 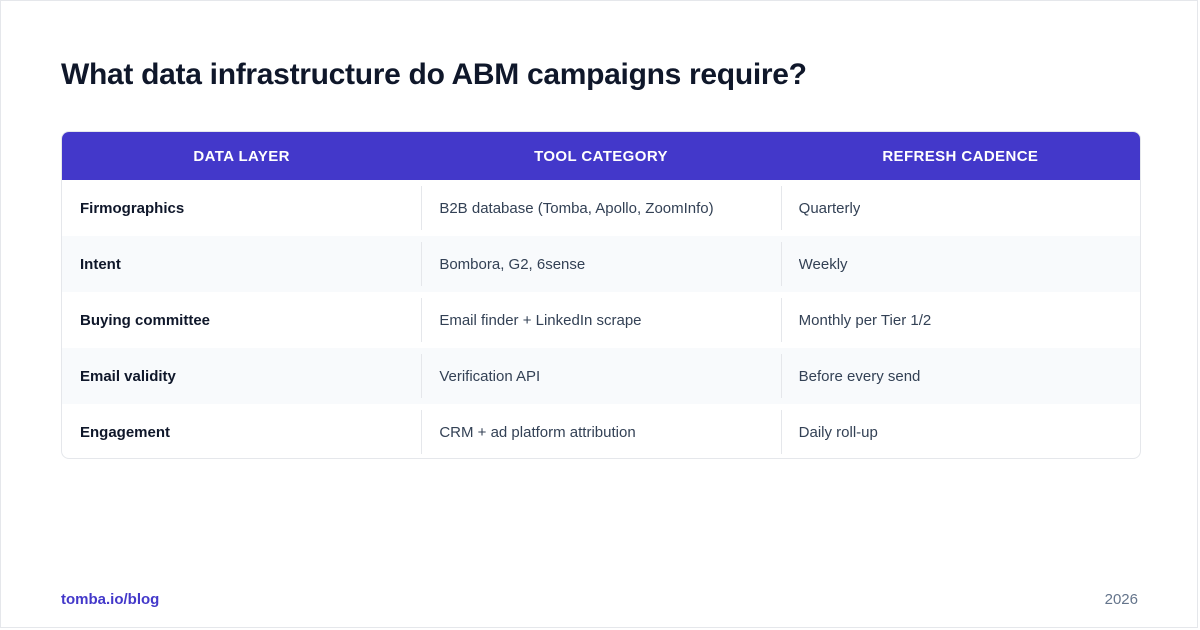 What do you see at coordinates (132, 208) in the screenshot?
I see `data-layer-text: Firmographics` at bounding box center [132, 208].